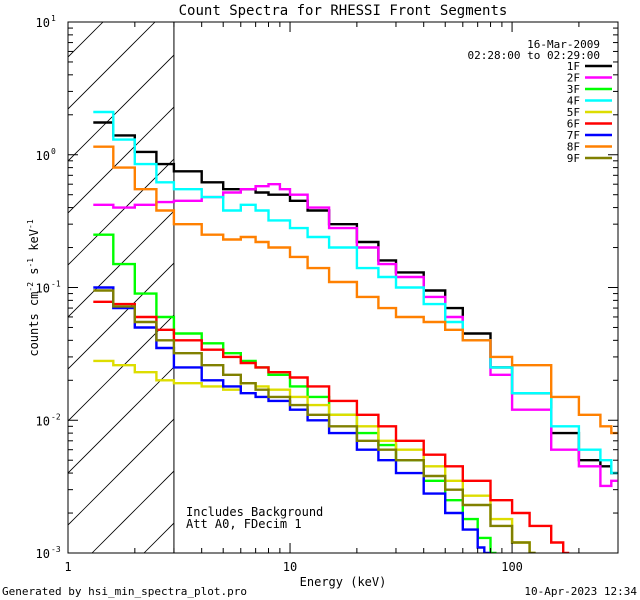 Image resolution: width=640 pixels, height=600 pixels. I want to click on ylabel-part-0: counts cm, so click(34, 324).